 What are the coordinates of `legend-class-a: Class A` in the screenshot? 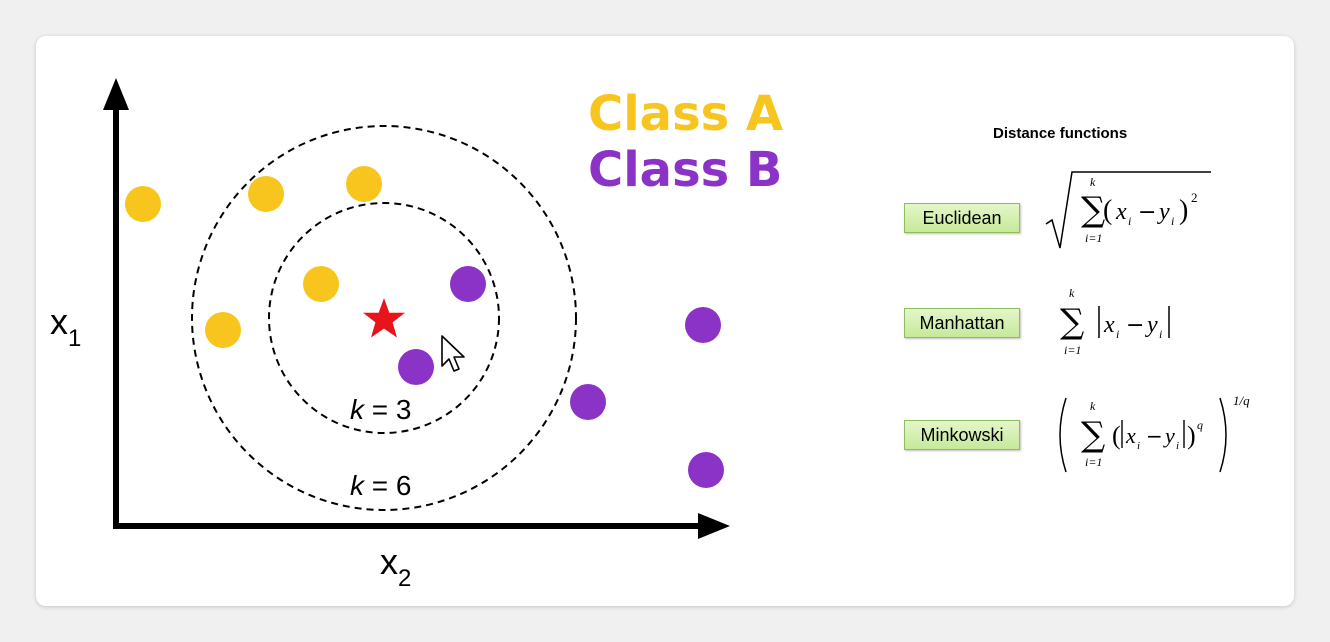 It's located at (685, 114).